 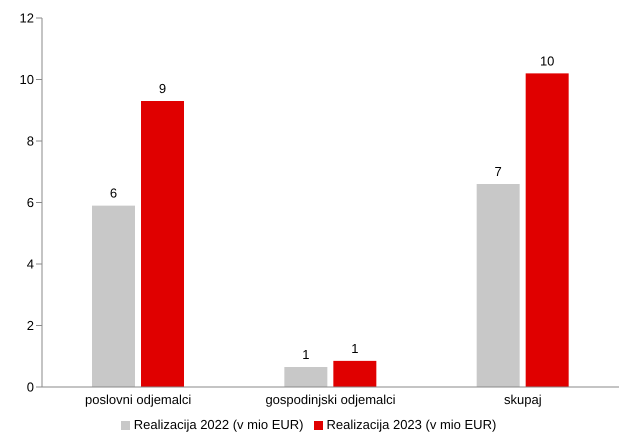 I want to click on x-tick-label: gospodinjski odjemalci, so click(x=330, y=400).